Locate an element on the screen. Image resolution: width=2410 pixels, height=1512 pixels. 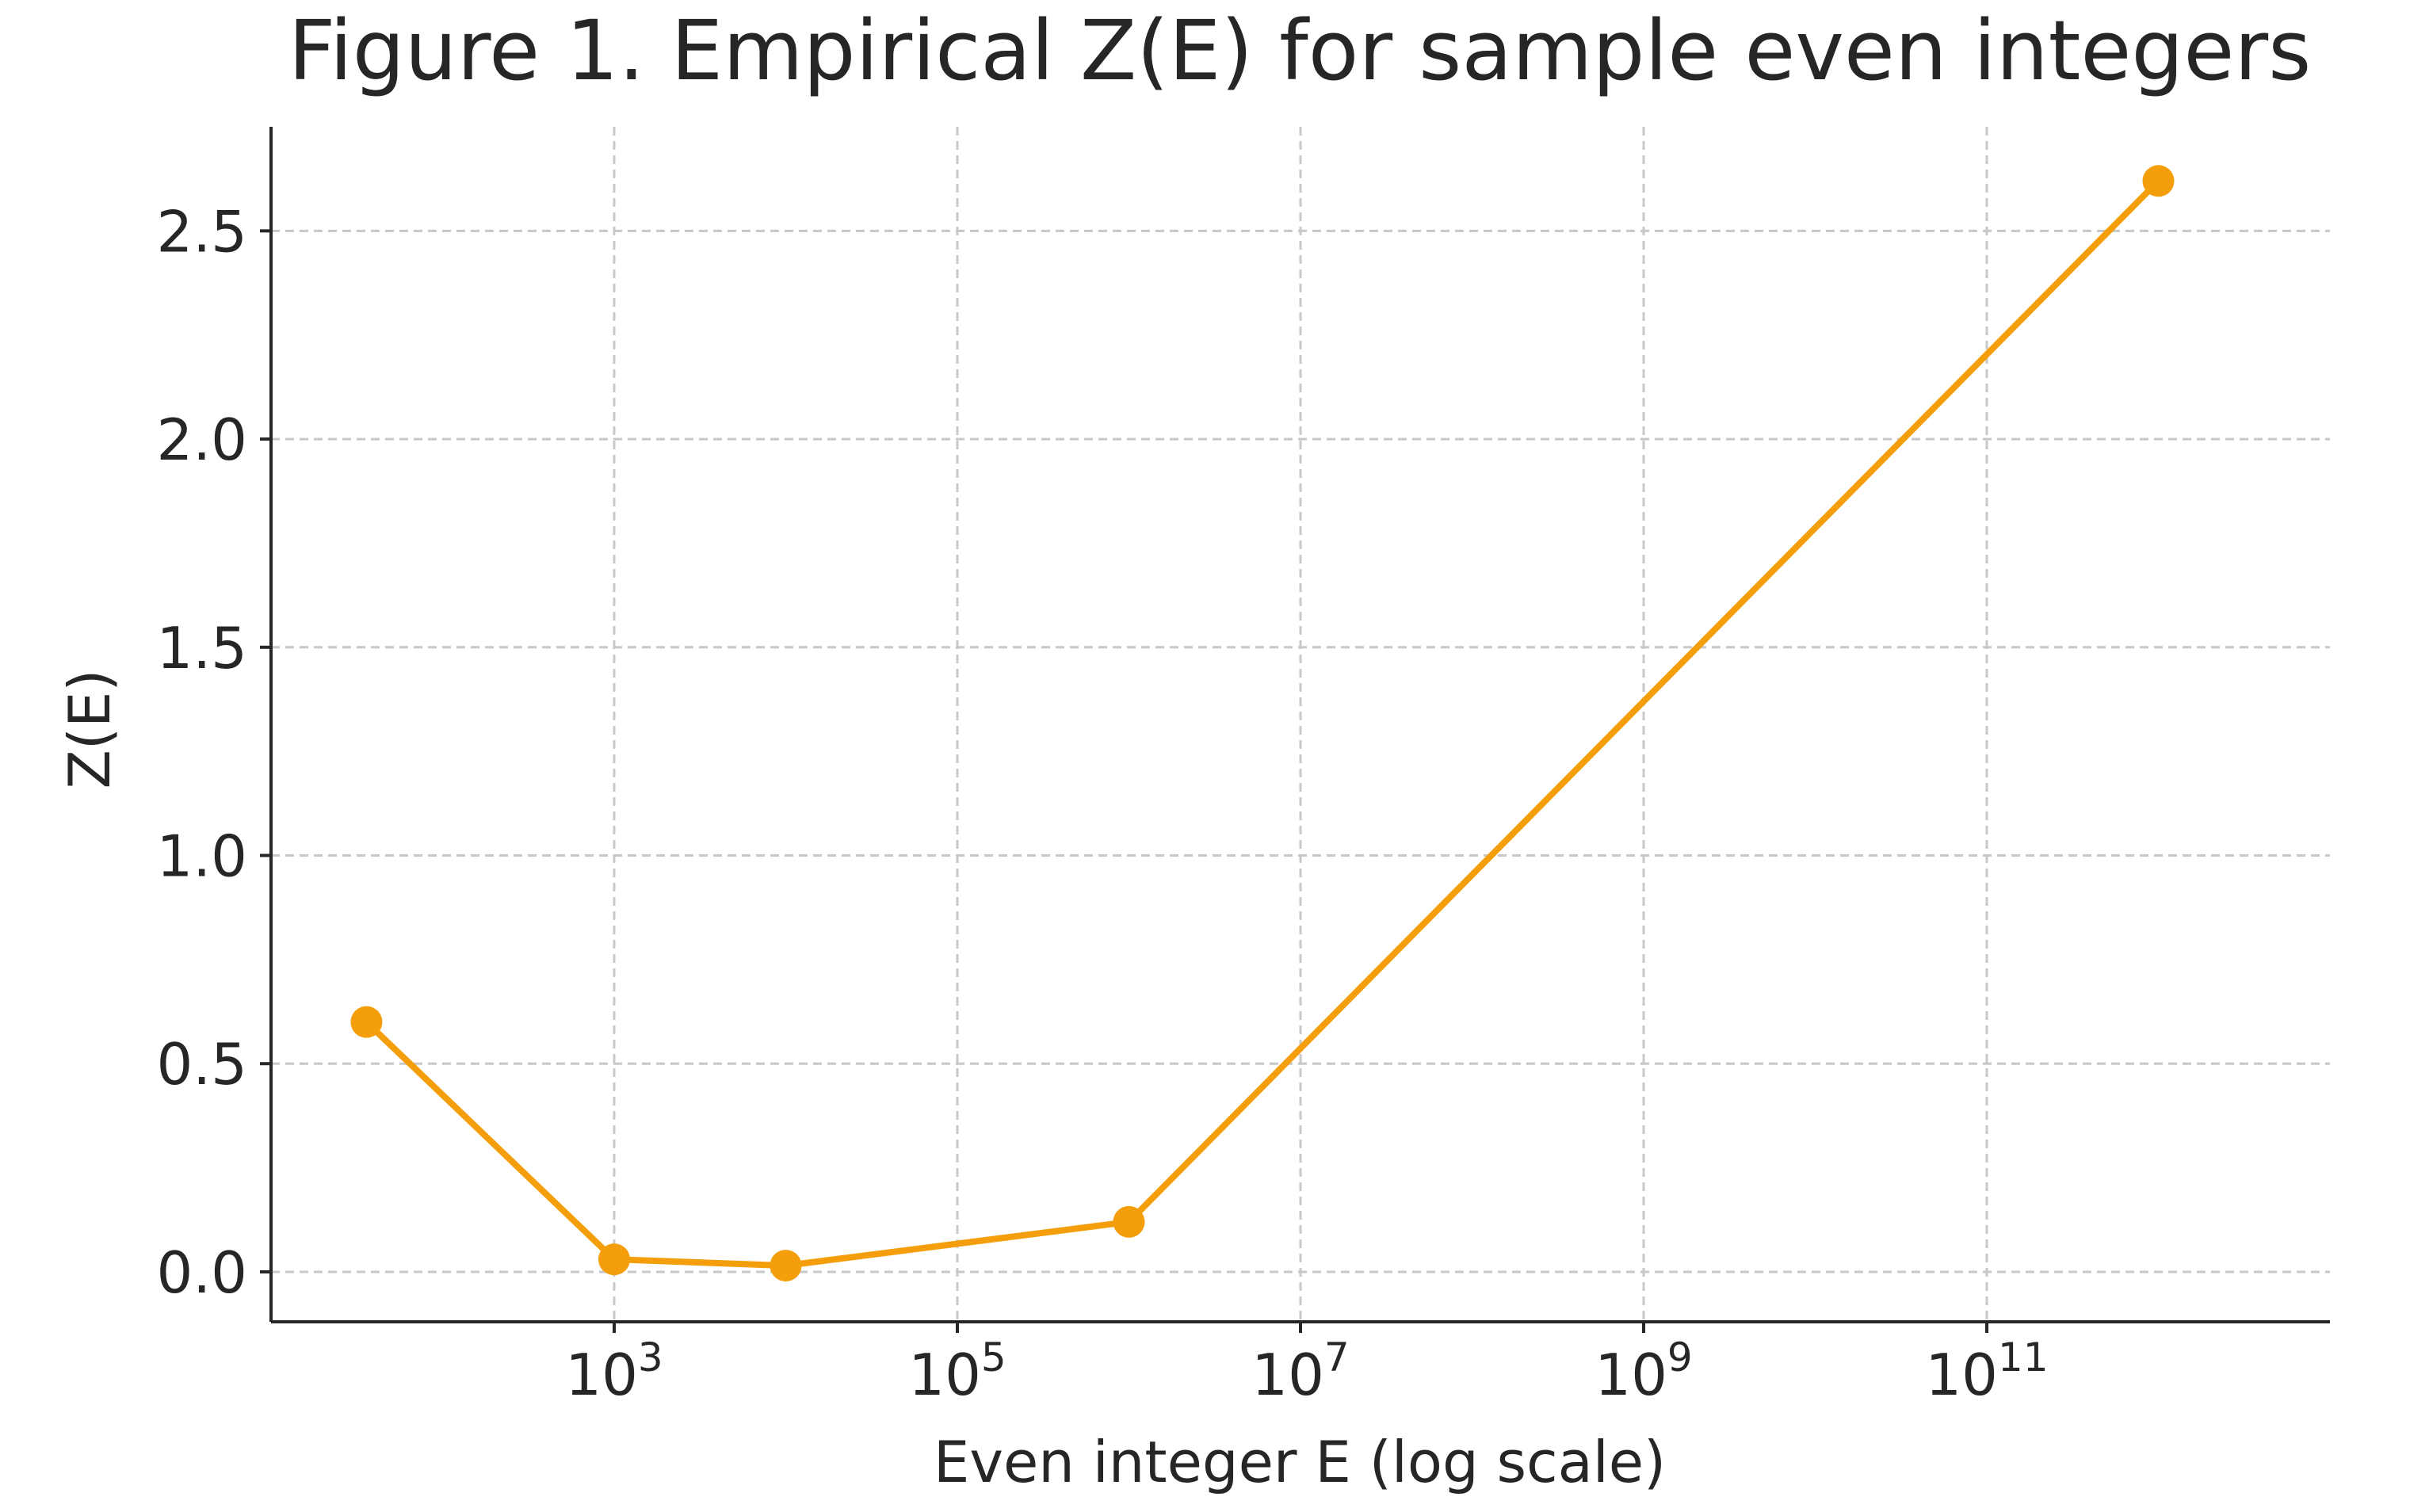
y-tick-label: 0.5 is located at coordinates (201, 1064).